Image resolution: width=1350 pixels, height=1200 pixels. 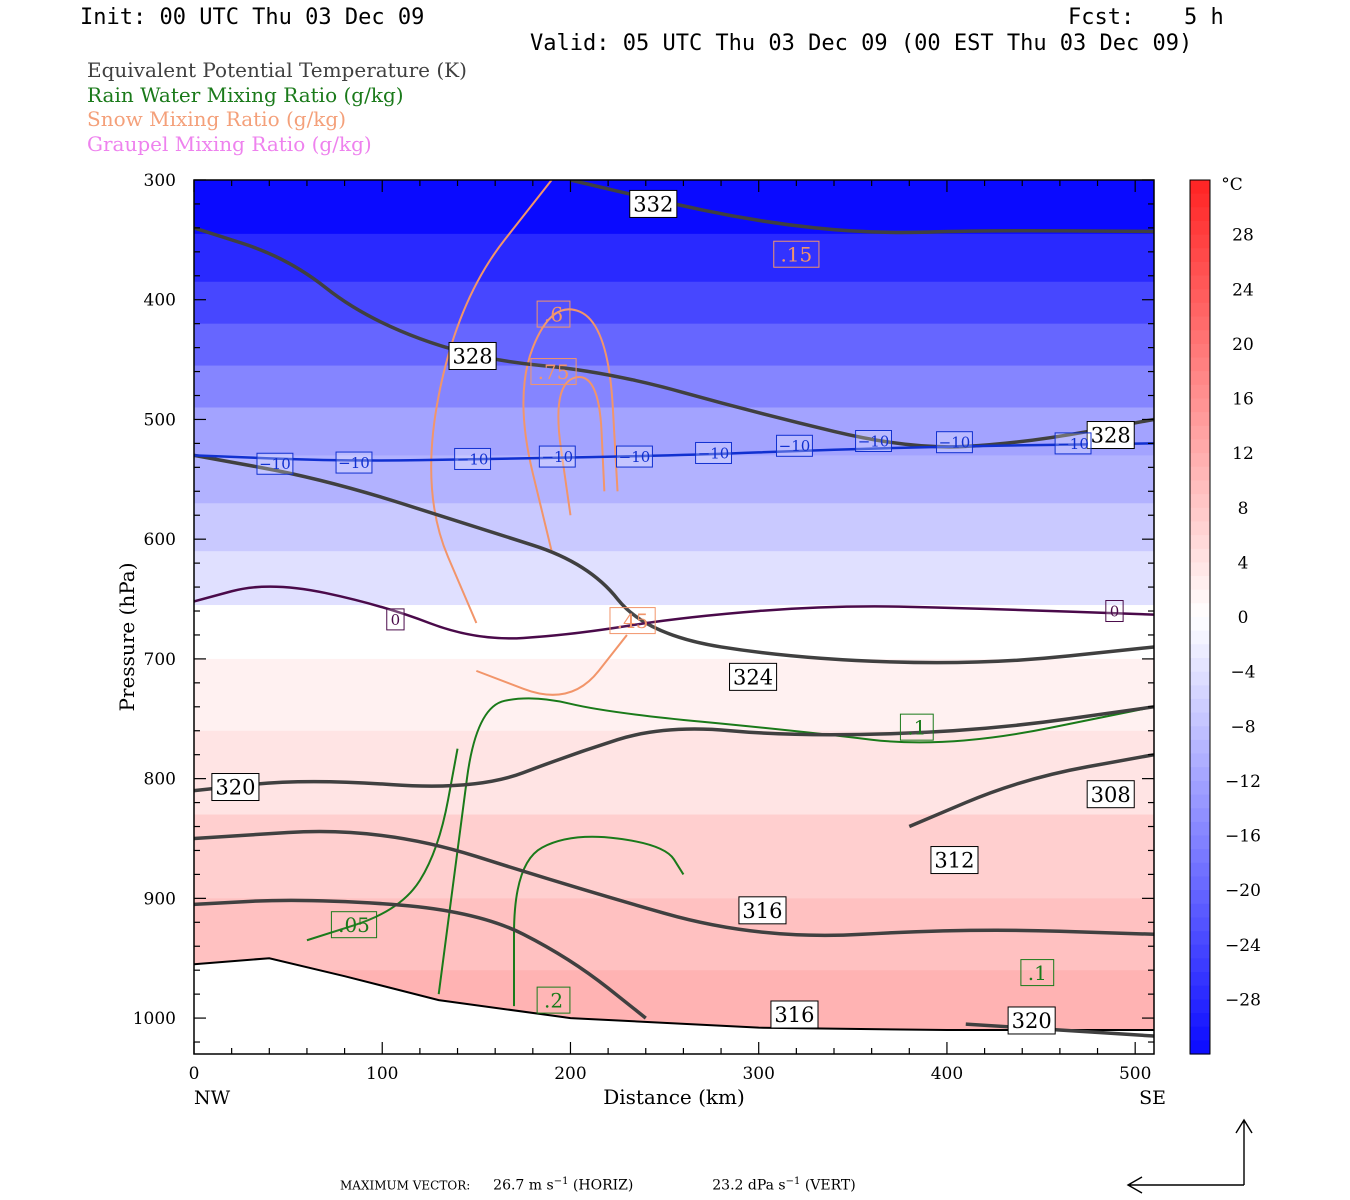 I want to click on colorbar-tick-label: 12, so click(x=1243, y=454).